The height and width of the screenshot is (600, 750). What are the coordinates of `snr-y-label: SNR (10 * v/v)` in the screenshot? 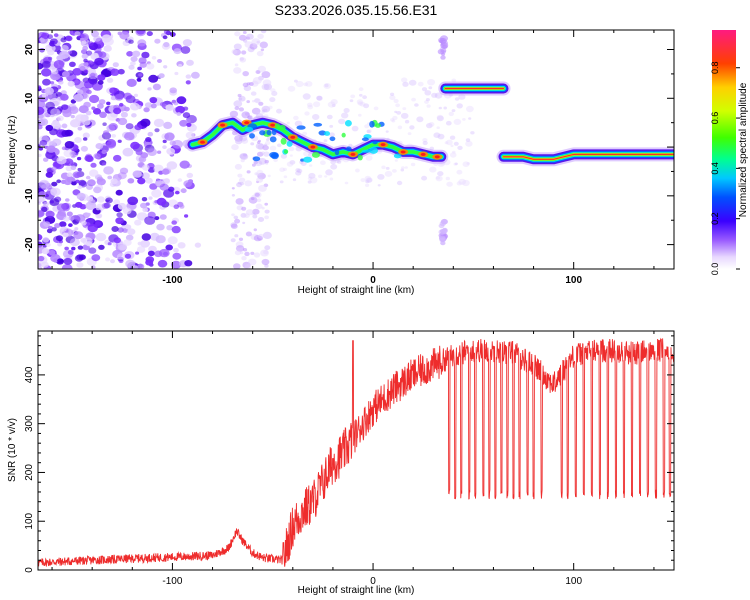 It's located at (12, 450).